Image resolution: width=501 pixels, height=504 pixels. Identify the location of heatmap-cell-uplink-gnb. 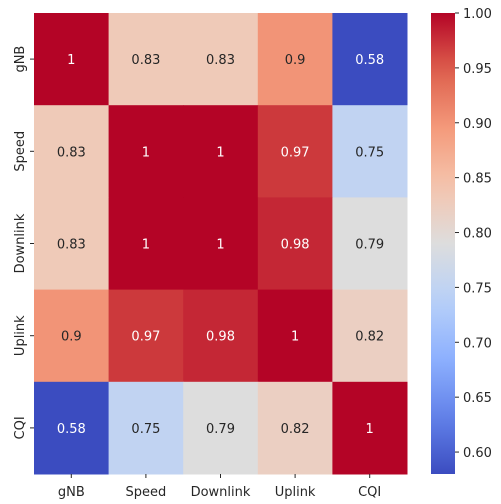
(72, 336).